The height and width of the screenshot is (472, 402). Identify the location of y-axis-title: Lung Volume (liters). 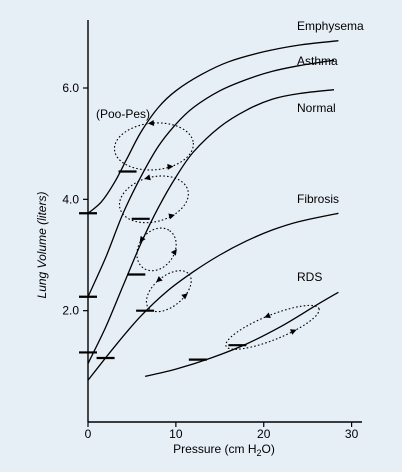
(42, 245).